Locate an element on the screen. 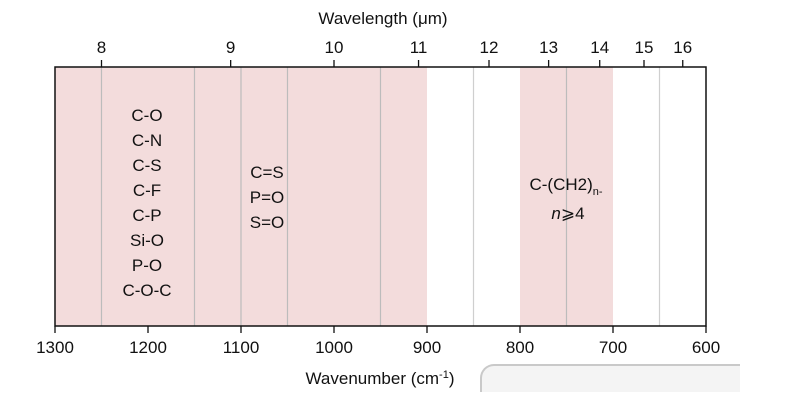 Image resolution: width=800 pixels, height=409 pixels. bottom-tick-label: 600 is located at coordinates (706, 347).